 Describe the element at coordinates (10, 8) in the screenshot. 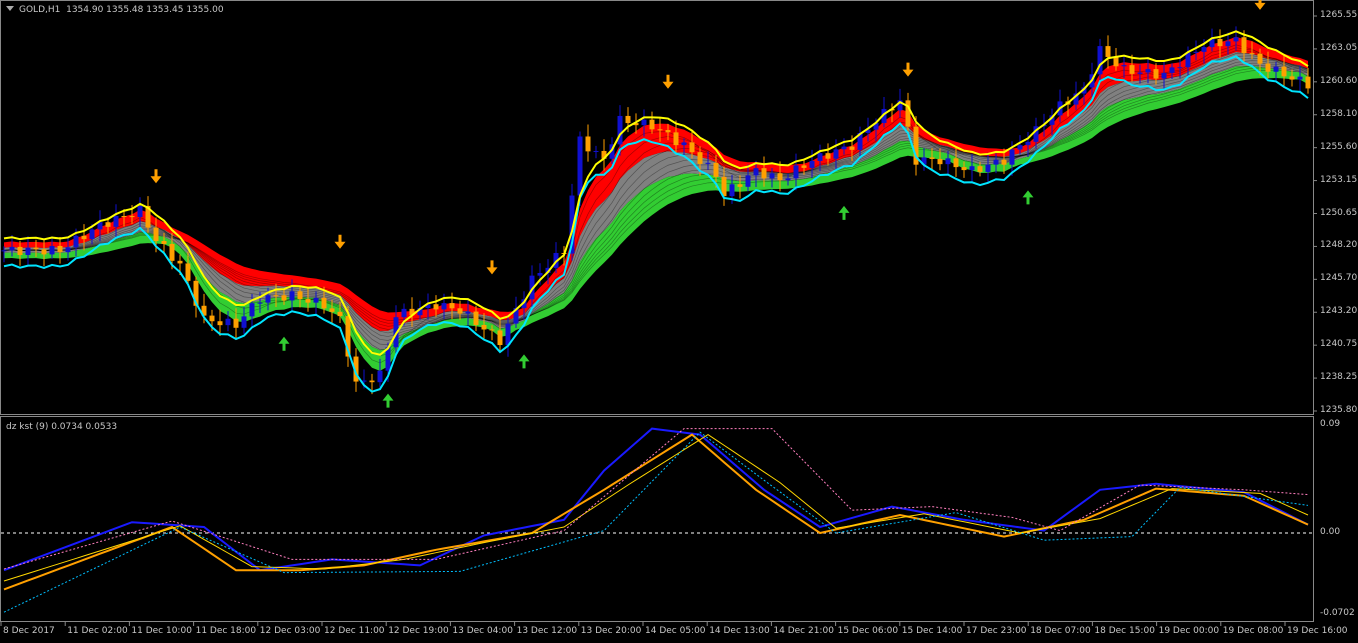

I see `collapse-triangle-icon` at that location.